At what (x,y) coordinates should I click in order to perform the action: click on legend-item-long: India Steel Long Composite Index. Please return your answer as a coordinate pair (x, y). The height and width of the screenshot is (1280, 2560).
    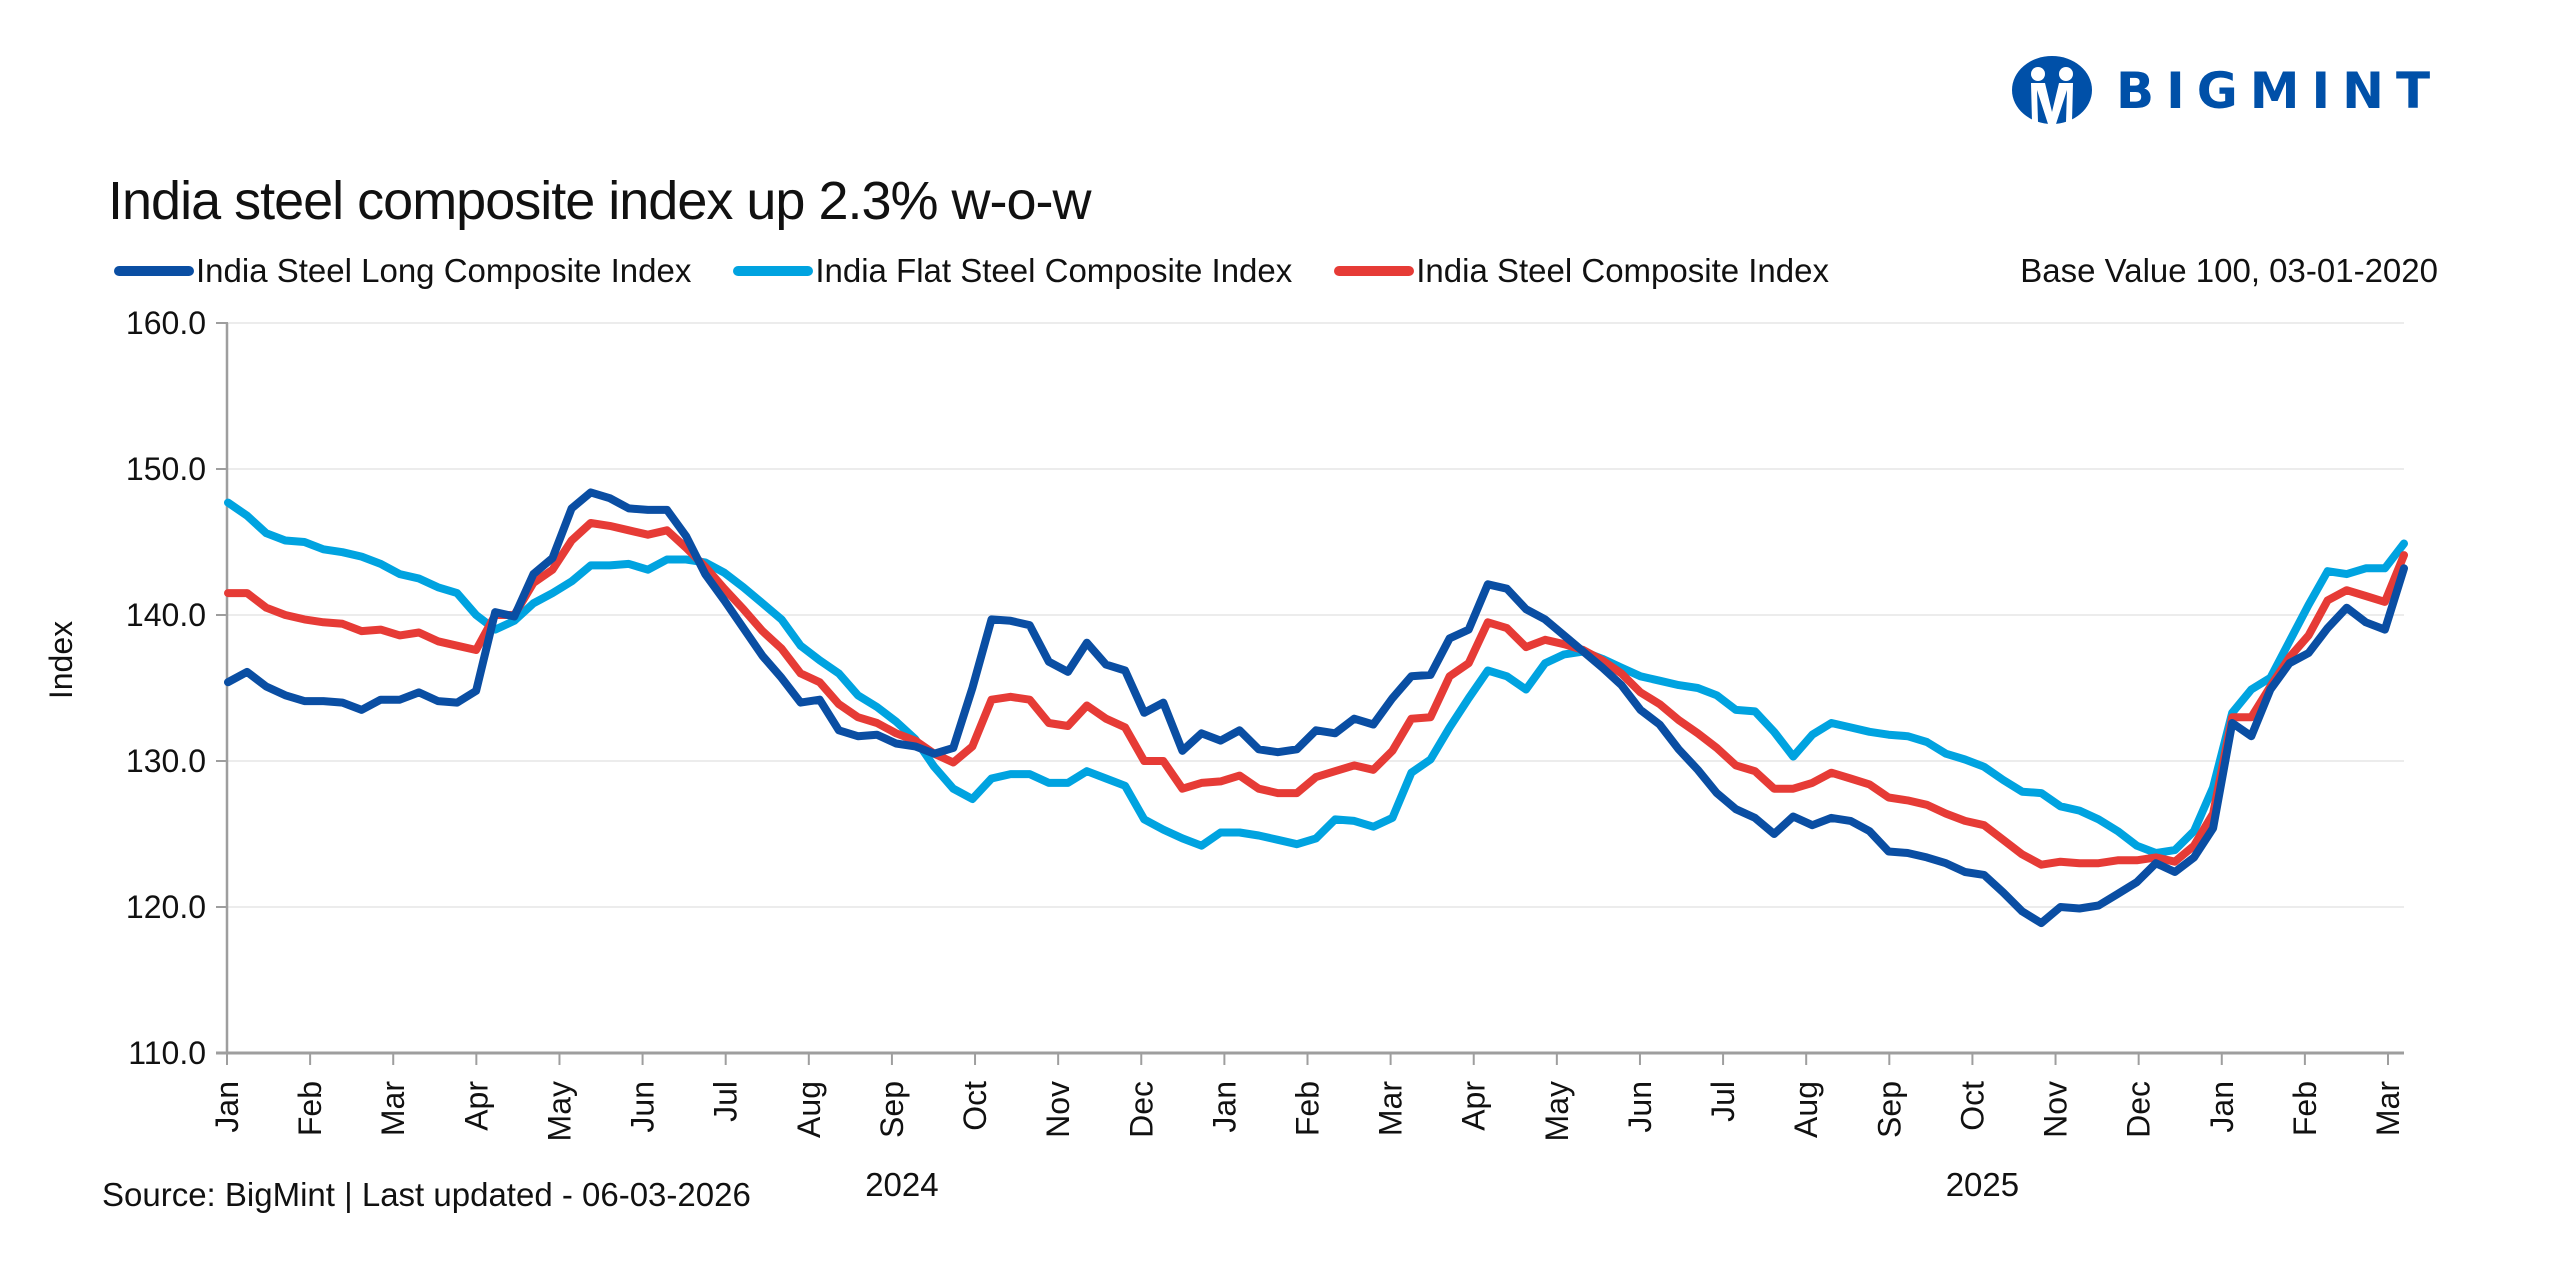
    Looking at the image, I should click on (402, 271).